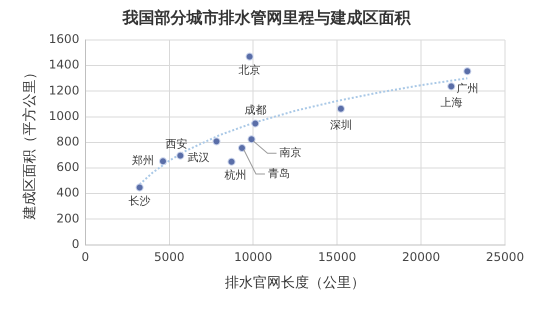 This screenshot has height=336, width=533. I want to click on y-axis-title: 建成区面积（平方公里）, so click(30, 142).